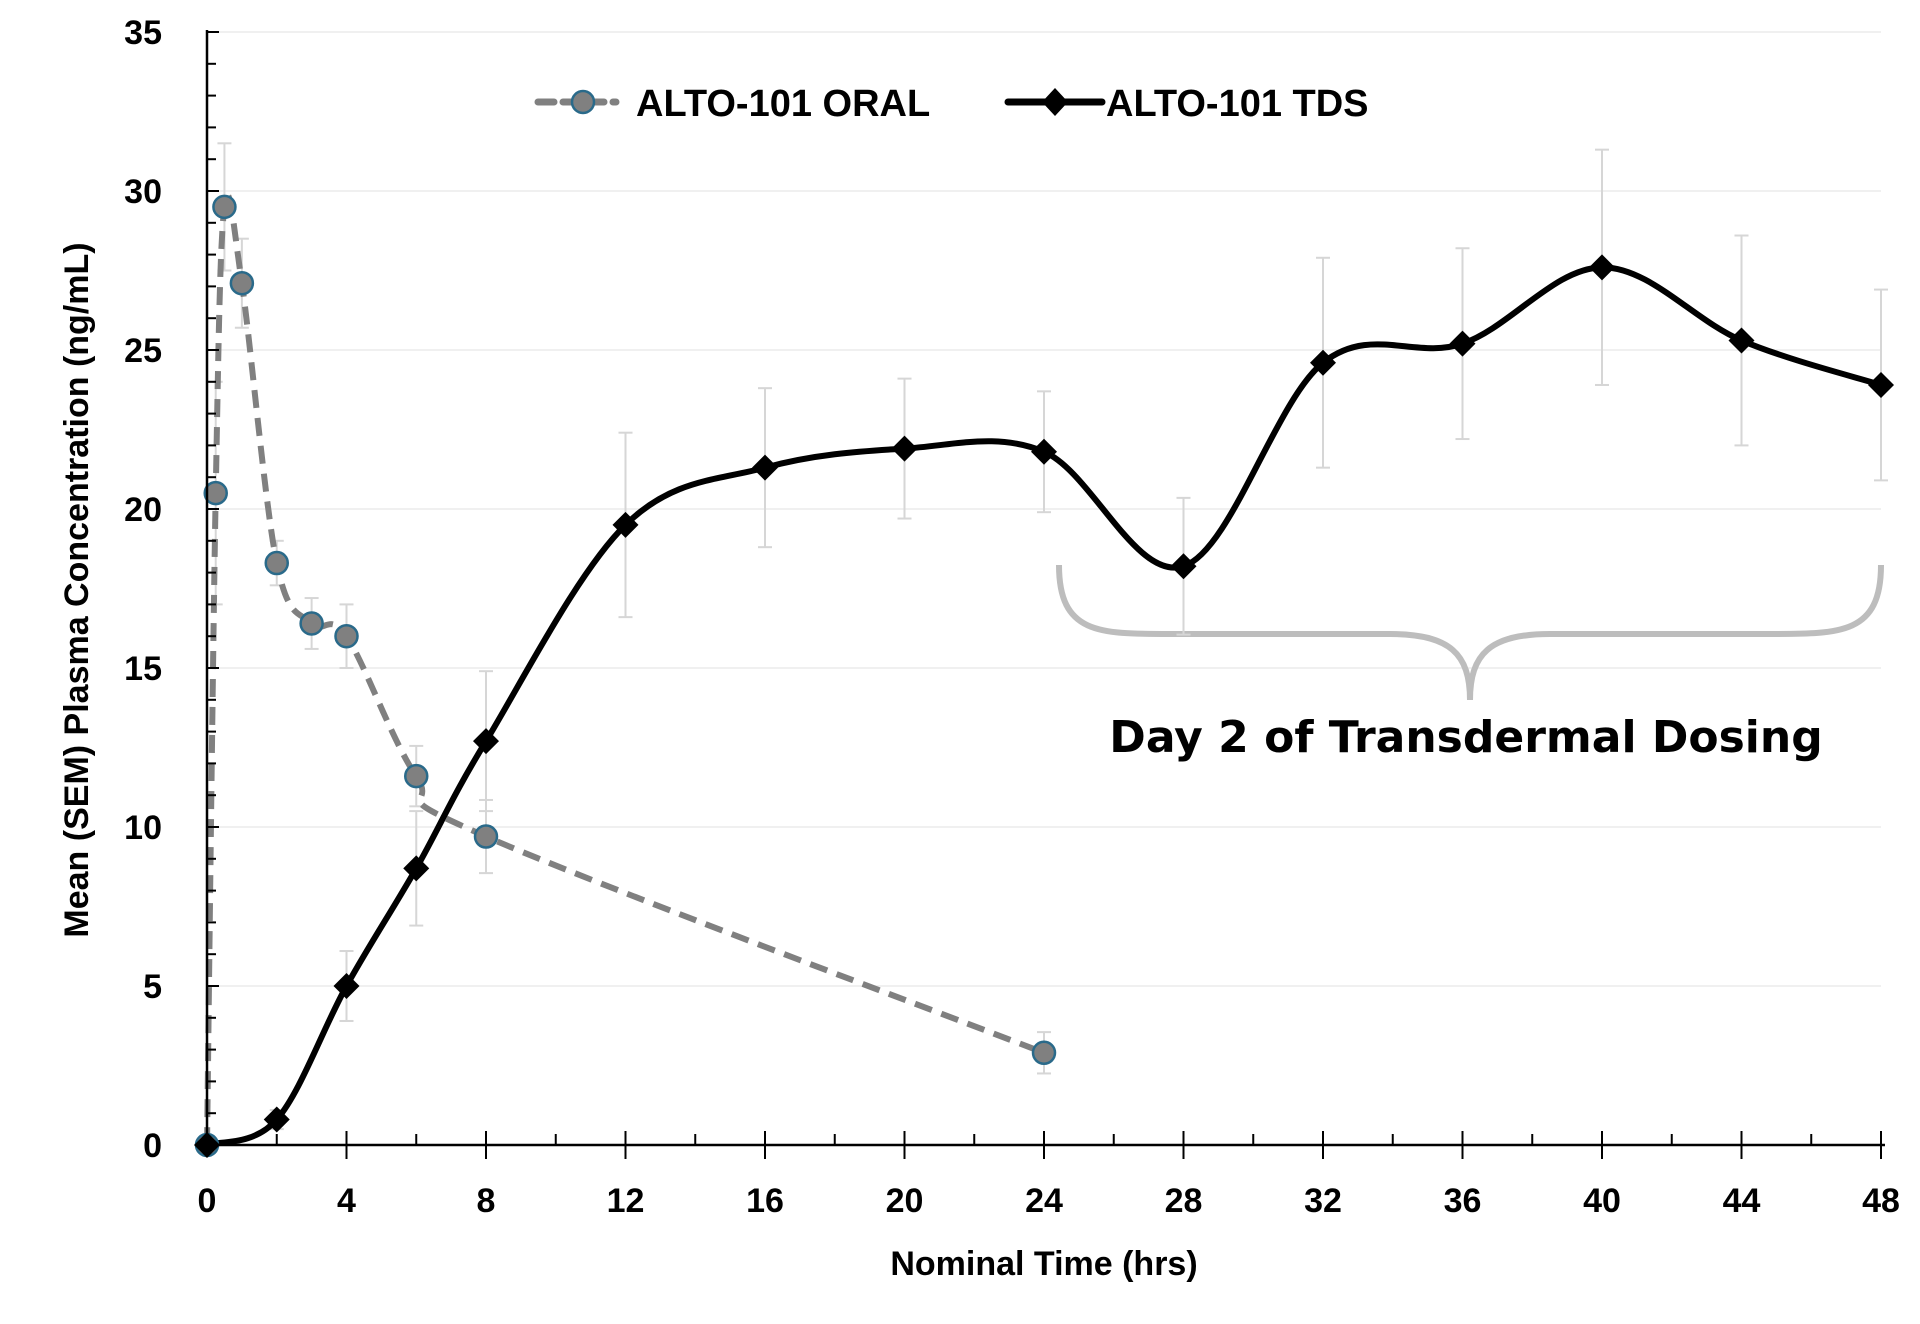 The height and width of the screenshot is (1324, 1920). I want to click on x-tick-label: 8, so click(486, 1201).